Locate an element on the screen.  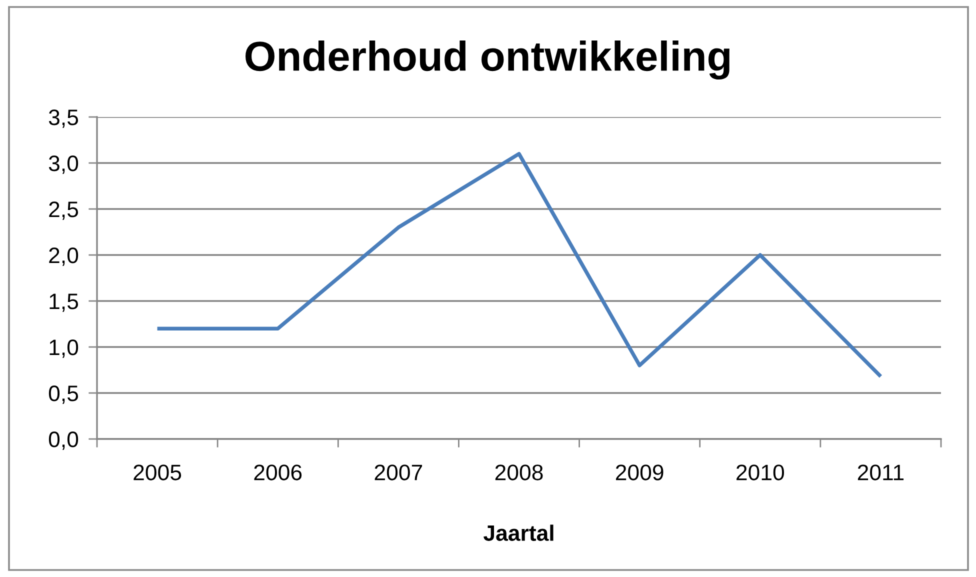
x-tick-label: 2008 is located at coordinates (519, 472).